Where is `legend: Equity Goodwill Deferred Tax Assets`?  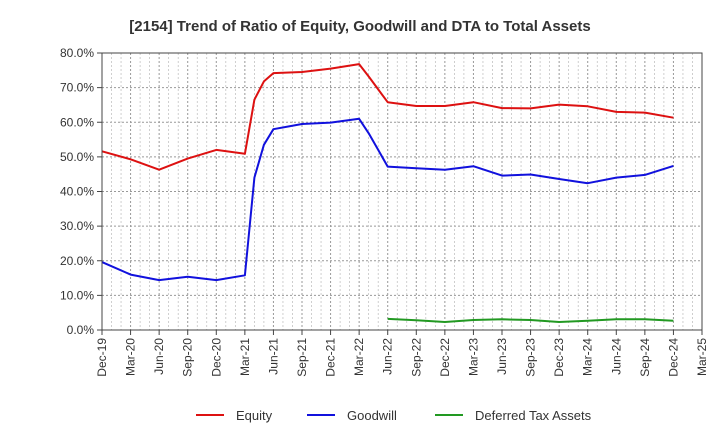 legend: Equity Goodwill Deferred Tax Assets is located at coordinates (394, 415).